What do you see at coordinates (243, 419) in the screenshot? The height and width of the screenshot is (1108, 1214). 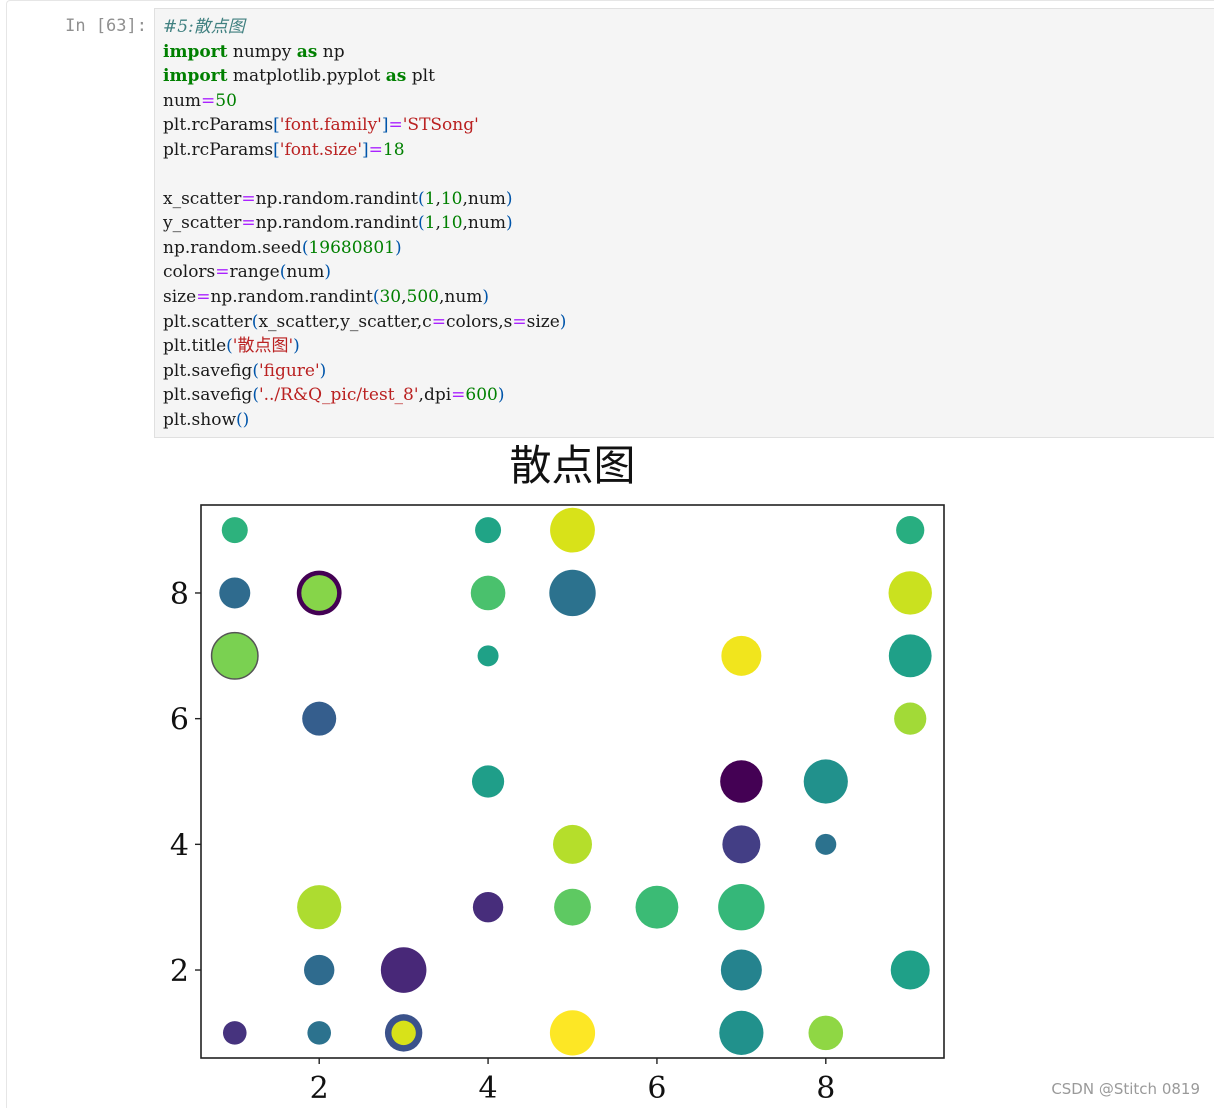 I see `code-token: ()` at bounding box center [243, 419].